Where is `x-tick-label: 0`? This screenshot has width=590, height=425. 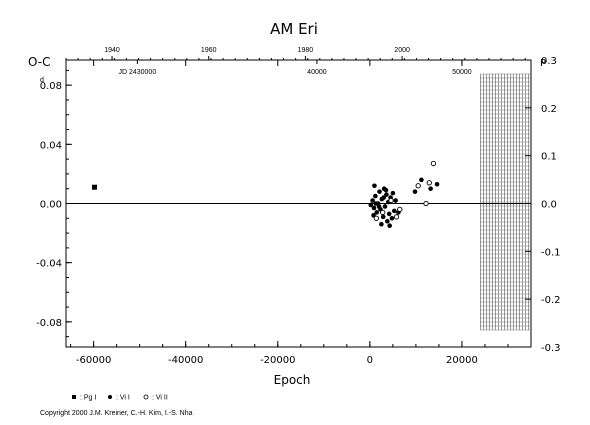
x-tick-label: 0 is located at coordinates (370, 360).